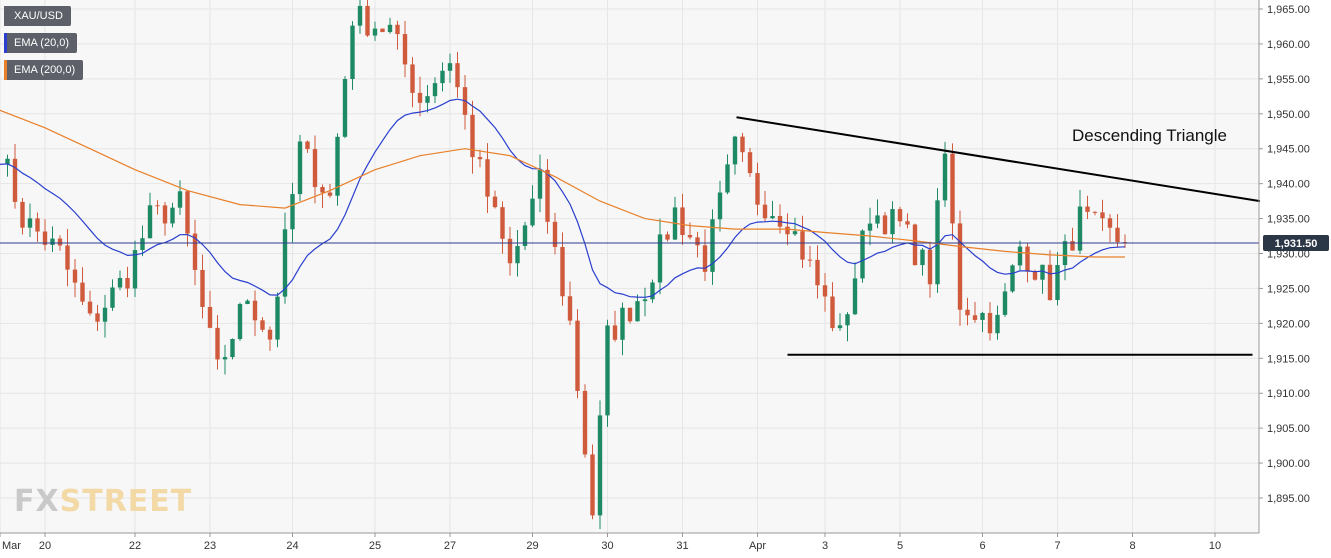 The image size is (1331, 558). I want to click on x-tick-label: 5, so click(900, 546).